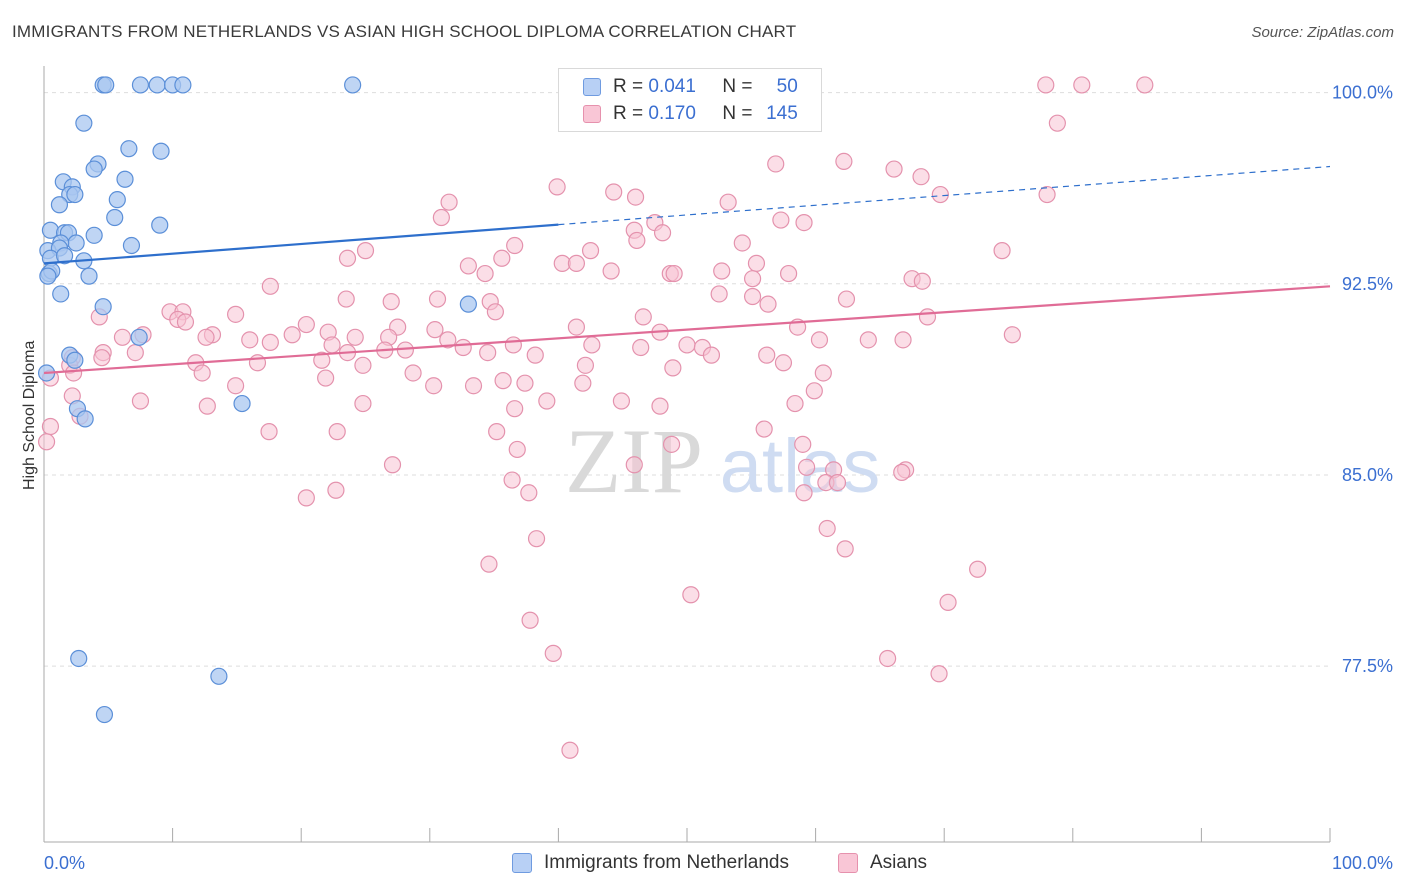 The height and width of the screenshot is (892, 1406). What do you see at coordinates (787, 86) in the screenshot?
I see `legend-n-value: 50` at bounding box center [787, 86].